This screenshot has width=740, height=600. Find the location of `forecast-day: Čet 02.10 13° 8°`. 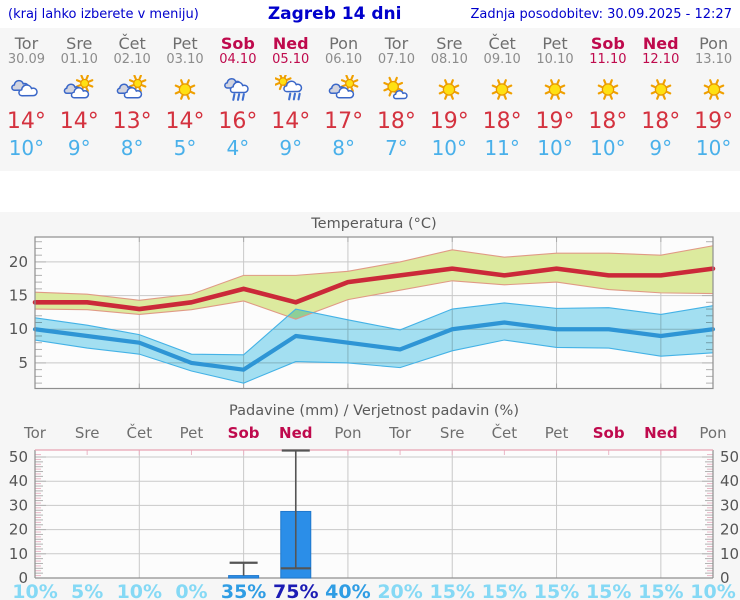

forecast-day: Čet 02.10 13° 8° is located at coordinates (132, 99).